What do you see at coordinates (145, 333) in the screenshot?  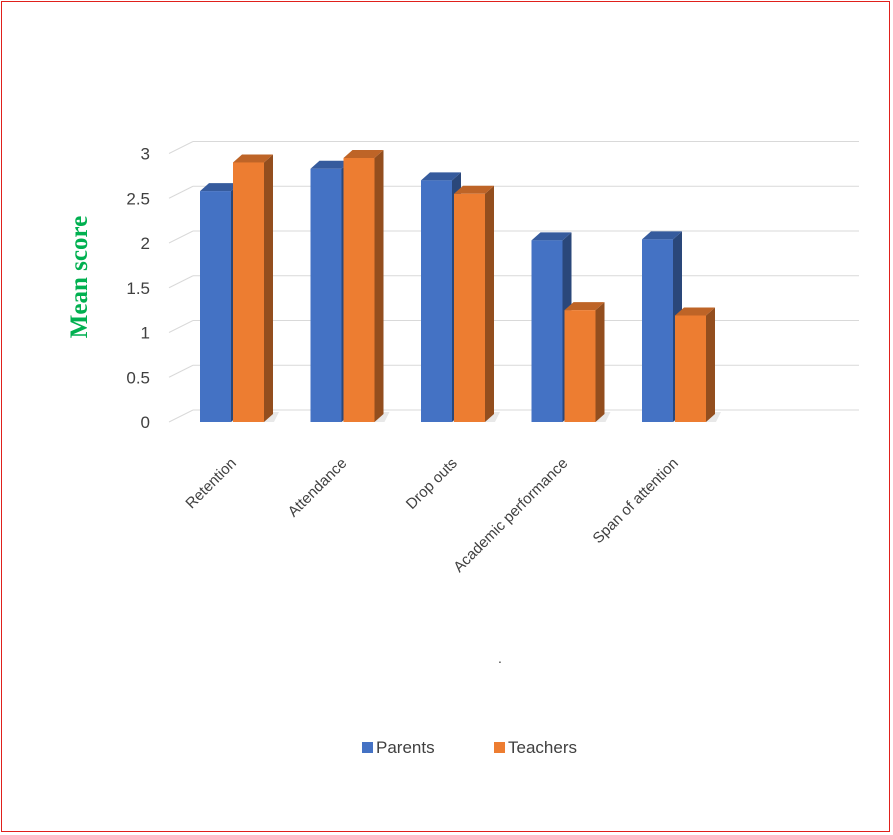 I see `y-tick-label: 1` at bounding box center [145, 333].